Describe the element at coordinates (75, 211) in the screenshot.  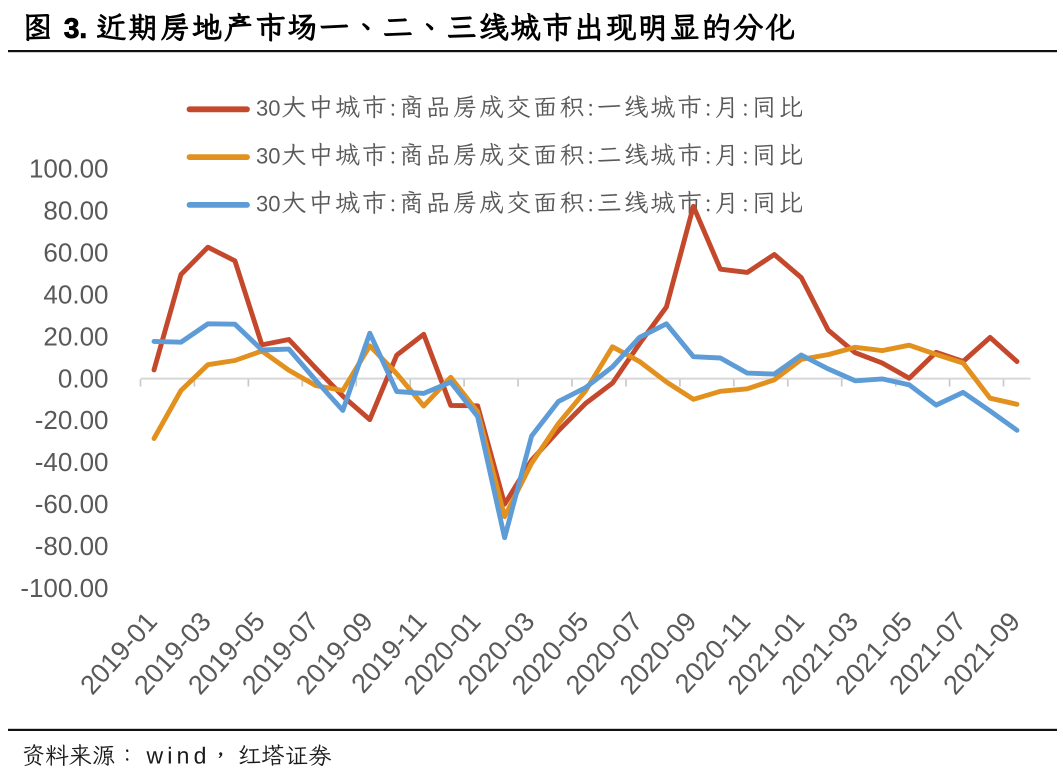
I see `svg-text: 80.00` at that location.